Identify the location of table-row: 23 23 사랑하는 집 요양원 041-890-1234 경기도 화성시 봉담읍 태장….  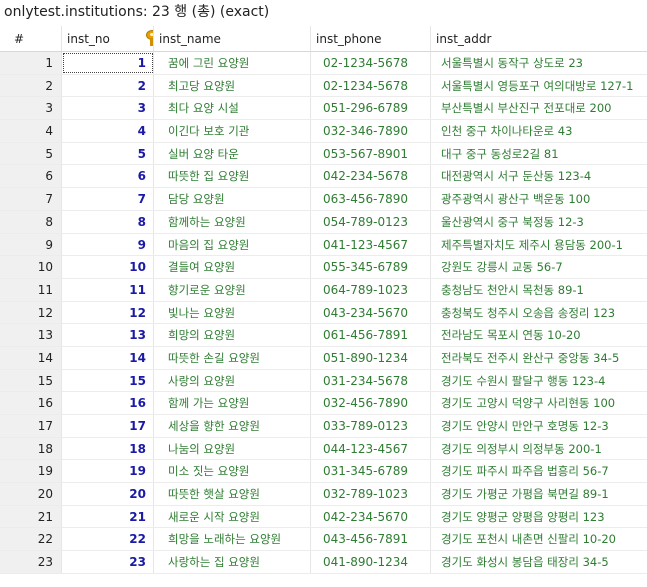
(323, 562).